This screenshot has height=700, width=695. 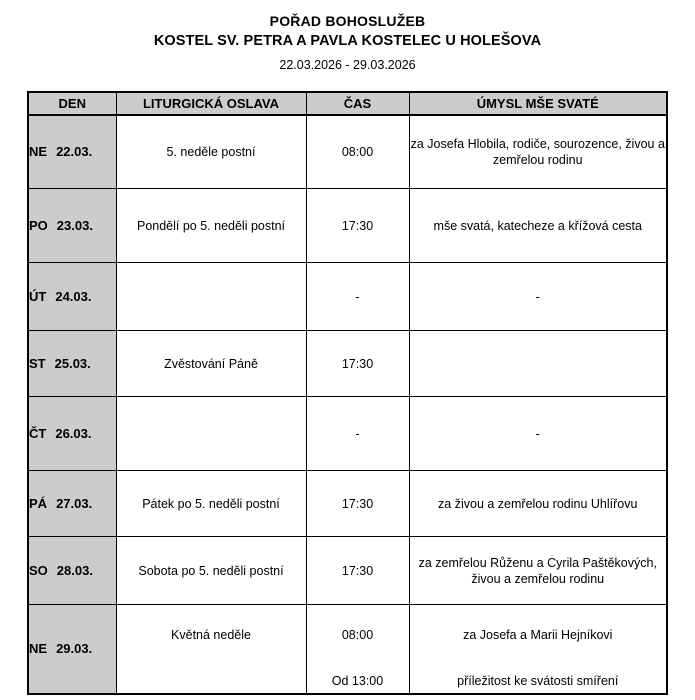 I want to click on page-title: POŘAD BOHOSLUŽEB, so click(x=347, y=21).